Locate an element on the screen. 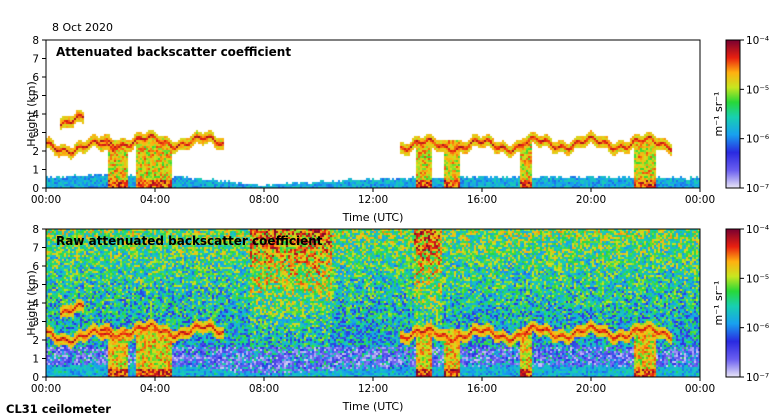  x-axis-label-top: Time (UTC) is located at coordinates (373, 217).